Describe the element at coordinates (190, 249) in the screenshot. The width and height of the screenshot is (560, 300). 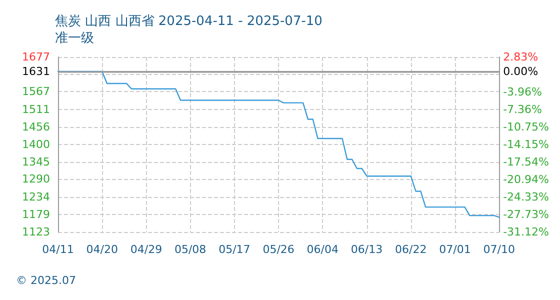
I see `x-tick-label: 05/08` at that location.